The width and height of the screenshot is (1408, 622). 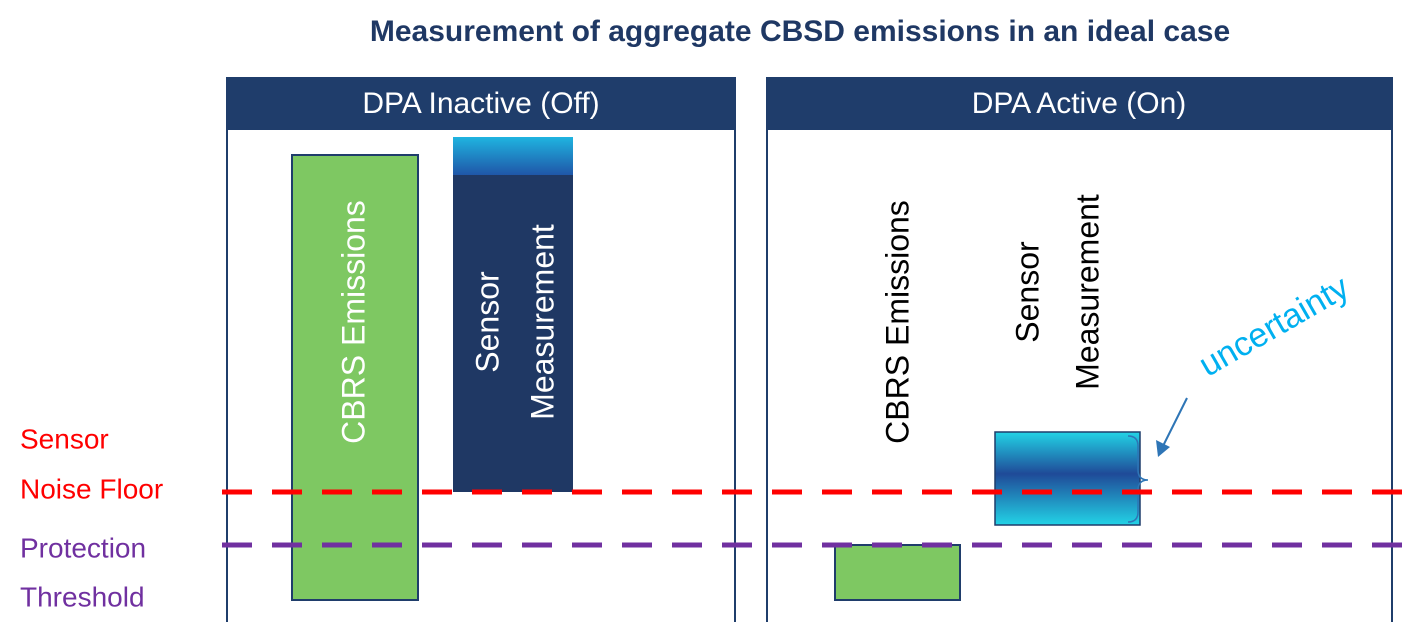 I want to click on level-label: Noise Floor, so click(x=91, y=488).